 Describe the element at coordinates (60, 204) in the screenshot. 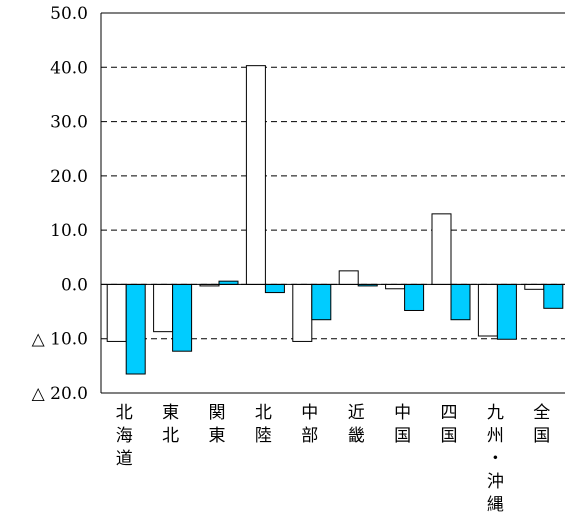

I see `y-tick-labels: 50.0 40.0 30.0 20.0 10.0 0.0 △ 10.0 △ 20.0` at that location.